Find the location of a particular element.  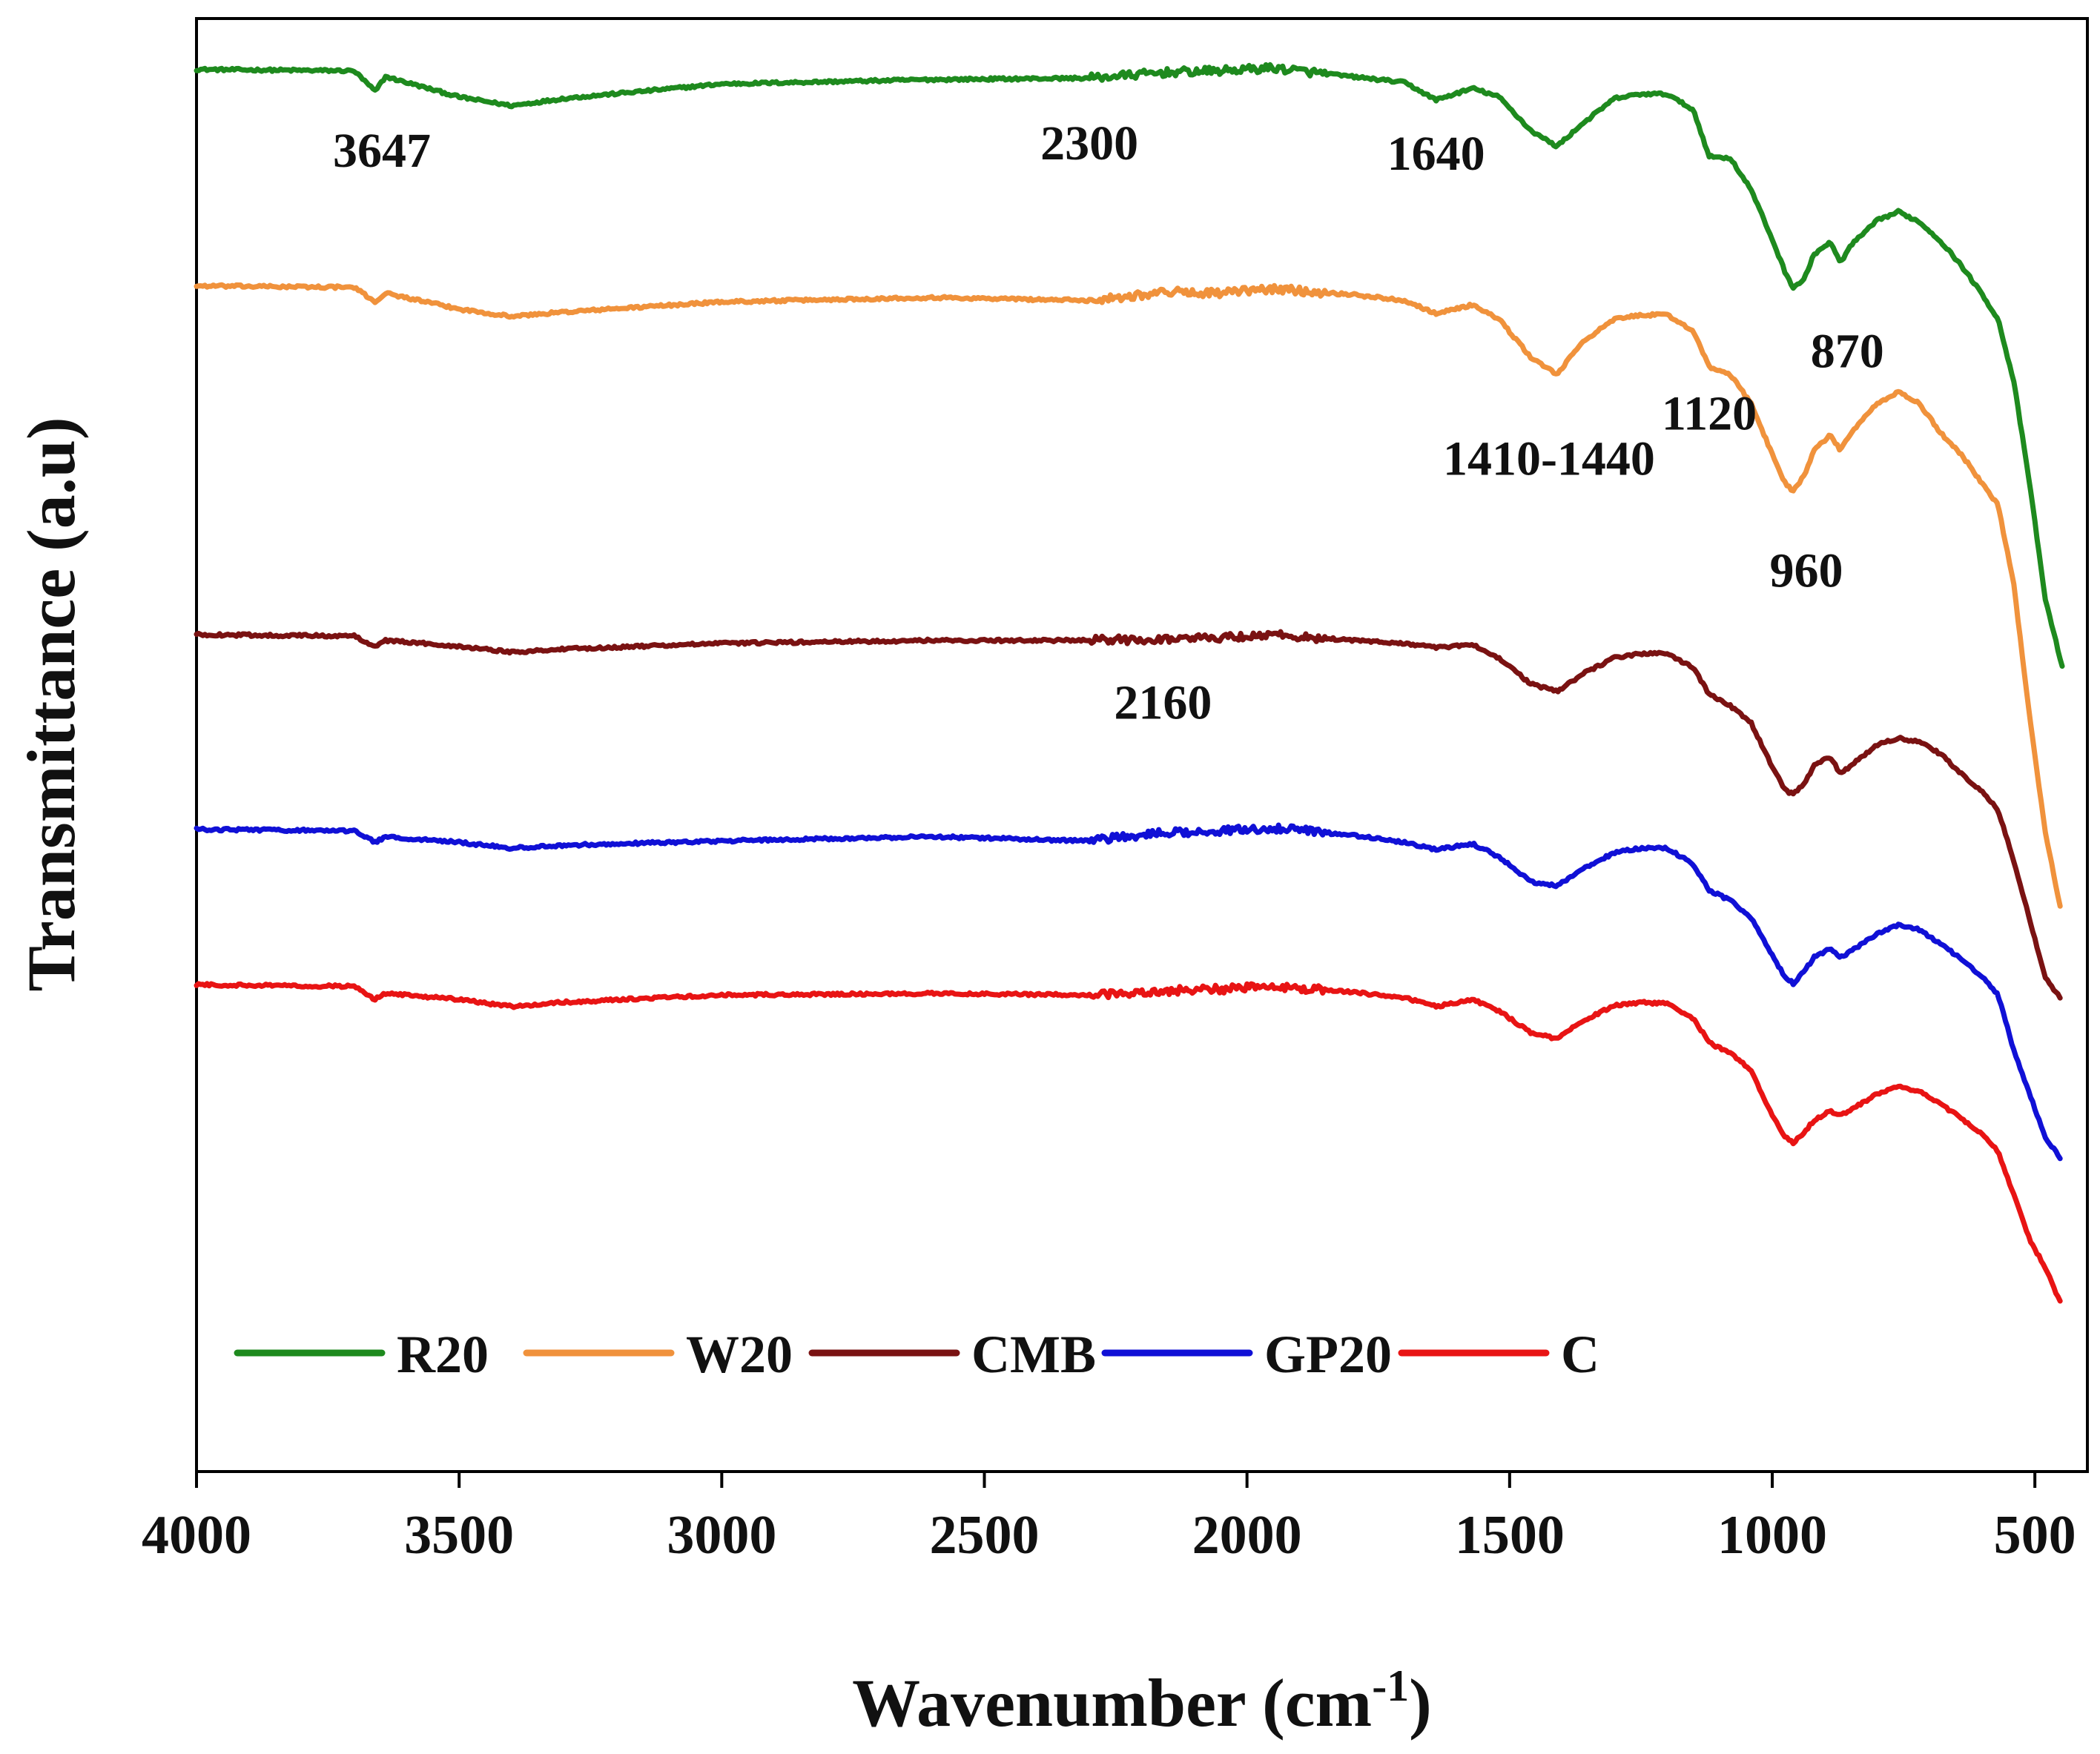

legend-label-cmb: CMB is located at coordinates (1033, 1354).